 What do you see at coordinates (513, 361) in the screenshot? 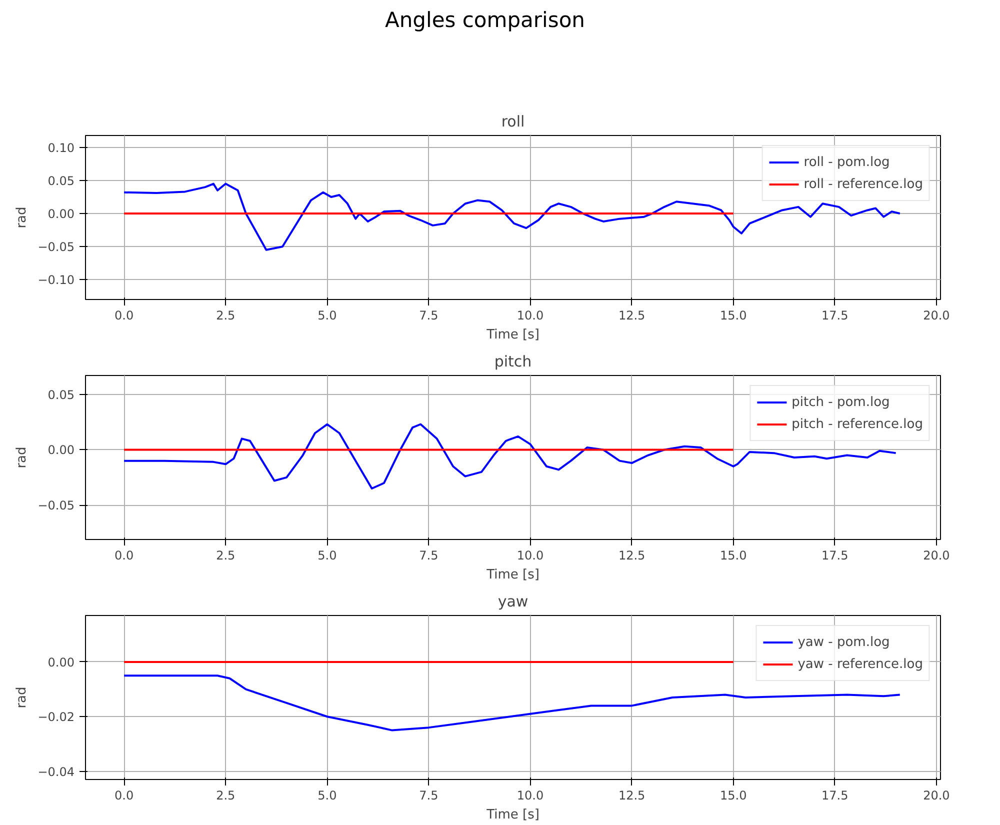
I see `chart-title: pitch` at bounding box center [513, 361].